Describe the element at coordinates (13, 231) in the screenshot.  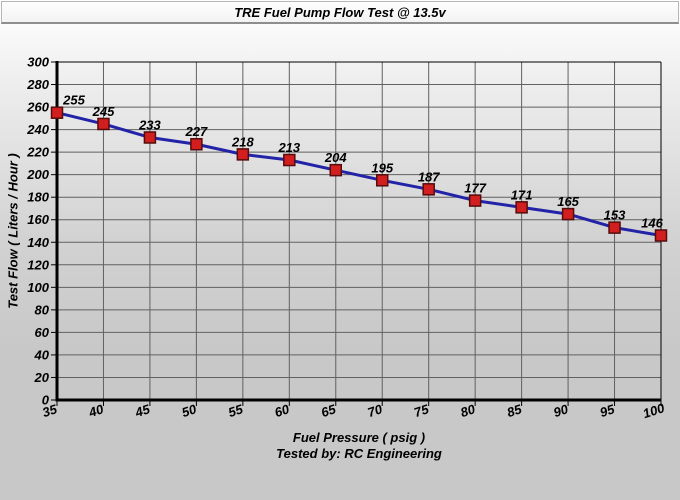
I see `y-axis-title: Test Flow ( Liters / Hour )` at that location.